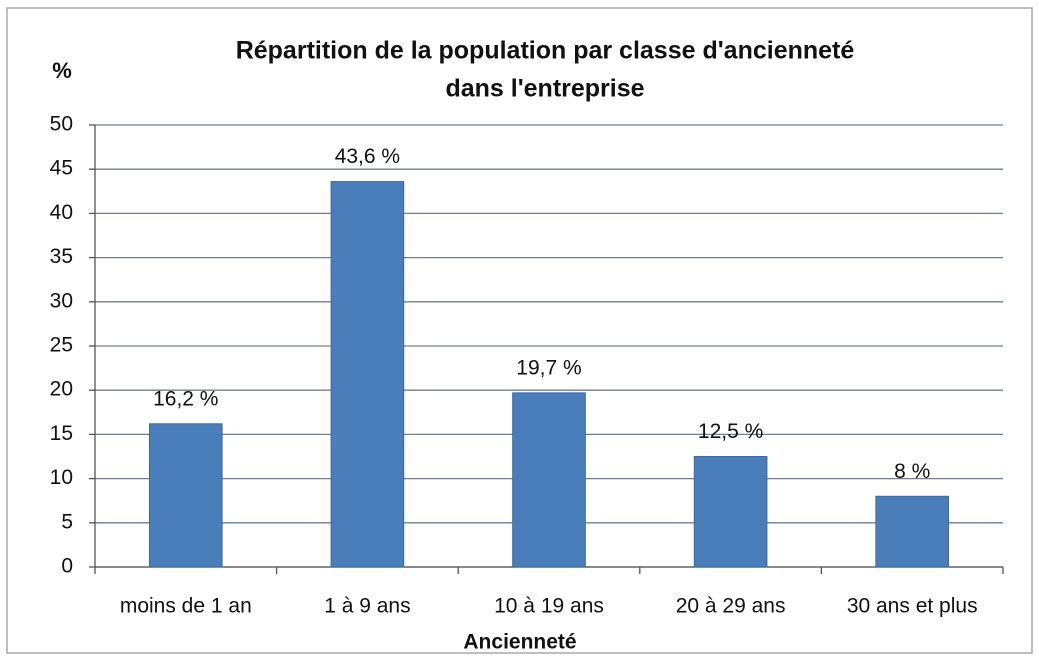 This screenshot has height=657, width=1039. I want to click on y-axis-label: %, so click(62, 70).